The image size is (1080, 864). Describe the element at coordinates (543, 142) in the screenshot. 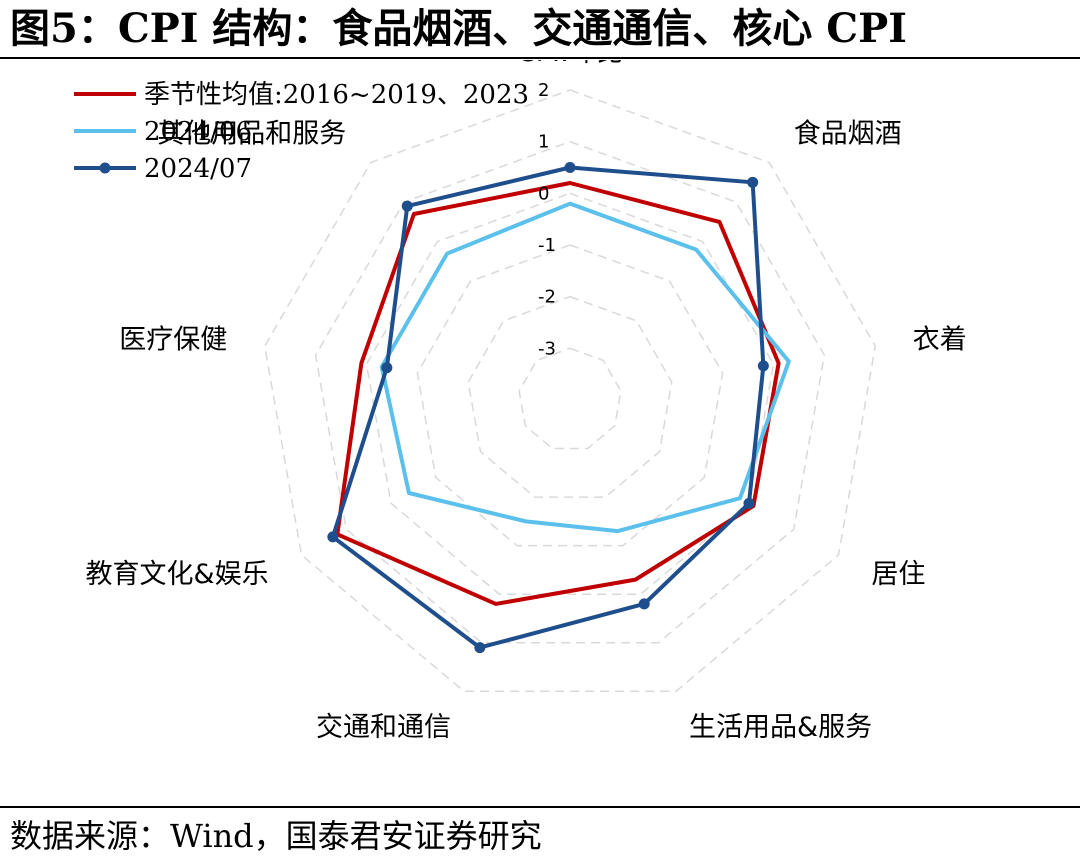

I see `tick-label: 1` at that location.